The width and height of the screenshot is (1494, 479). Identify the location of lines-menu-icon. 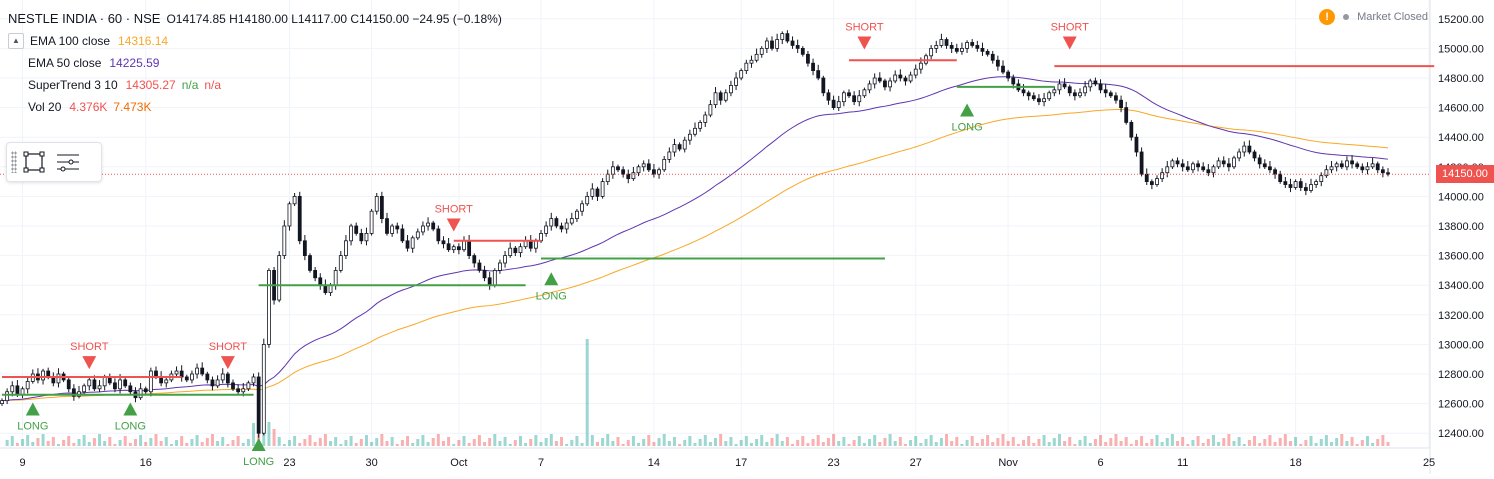
(68, 162).